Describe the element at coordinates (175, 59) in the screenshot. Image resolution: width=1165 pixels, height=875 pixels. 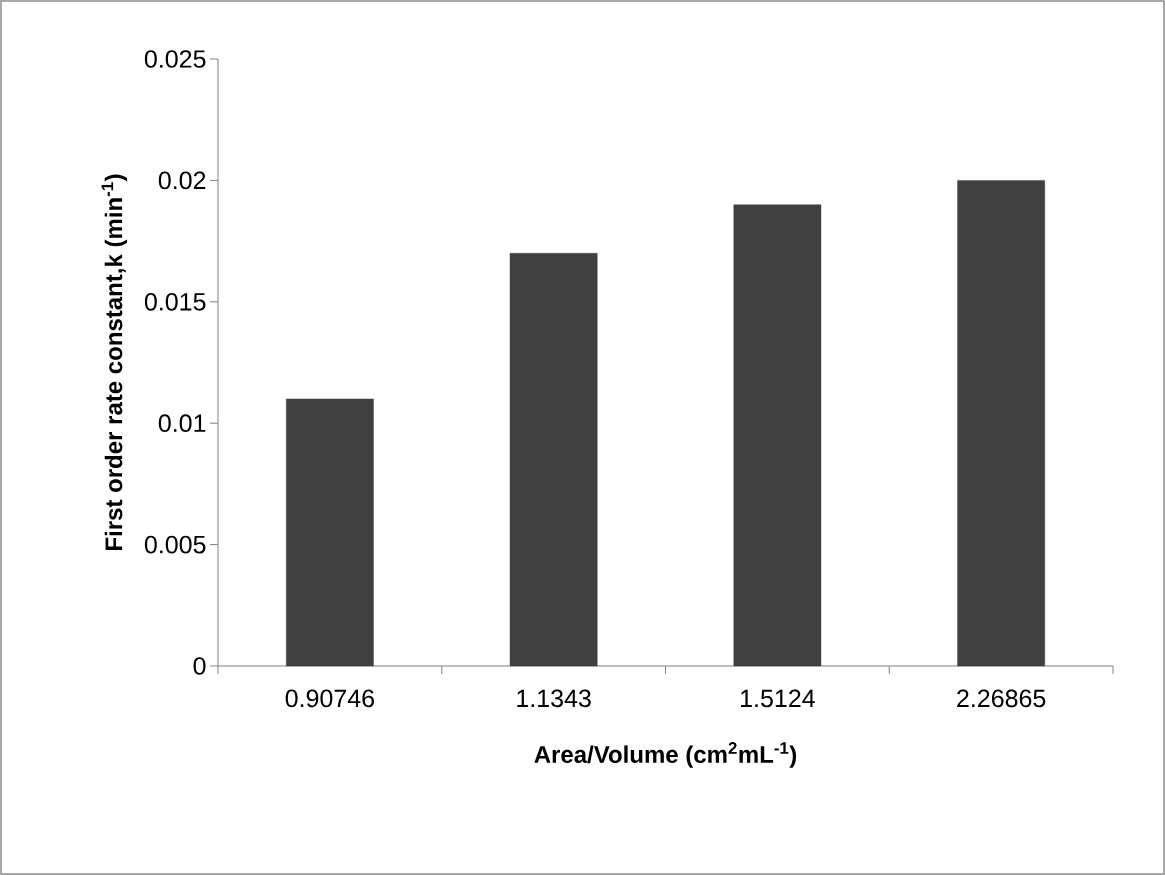
I see `y-tick-label: 0.025` at that location.